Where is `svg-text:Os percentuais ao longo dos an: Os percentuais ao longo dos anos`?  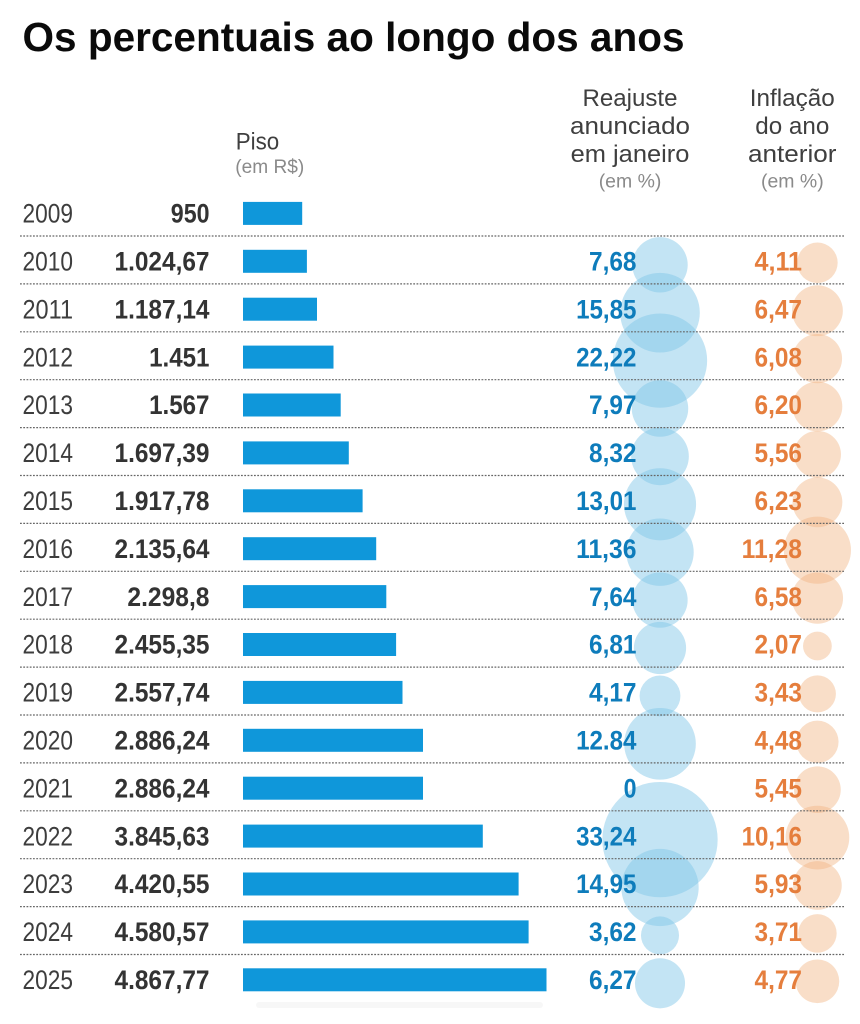 svg-text:Os percentuais ao longo dos an: Os percentuais ao longo dos anos is located at coordinates (354, 37).